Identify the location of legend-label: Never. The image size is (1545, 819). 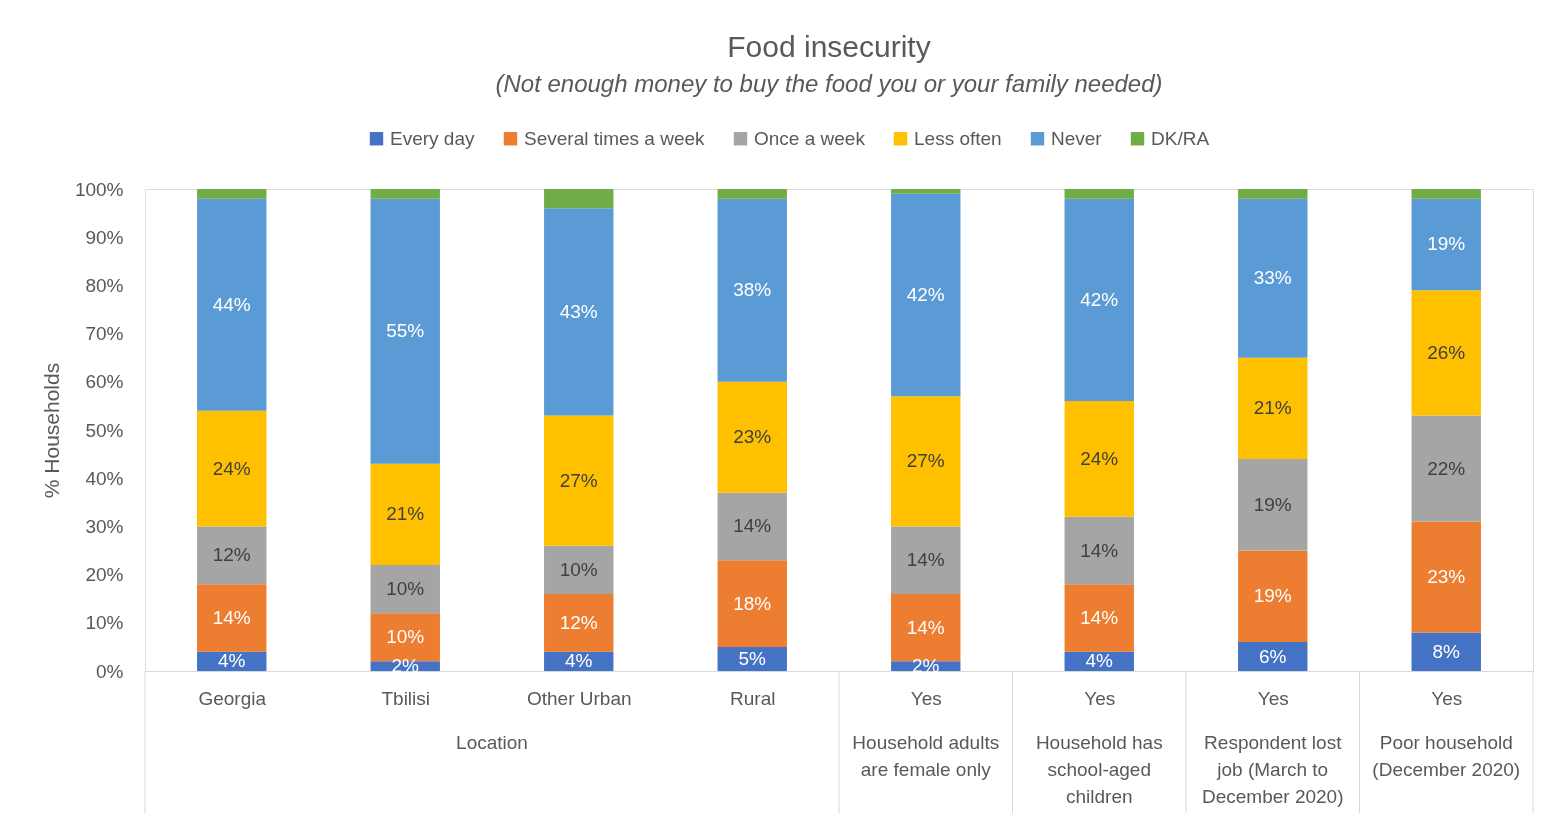
(1077, 138).